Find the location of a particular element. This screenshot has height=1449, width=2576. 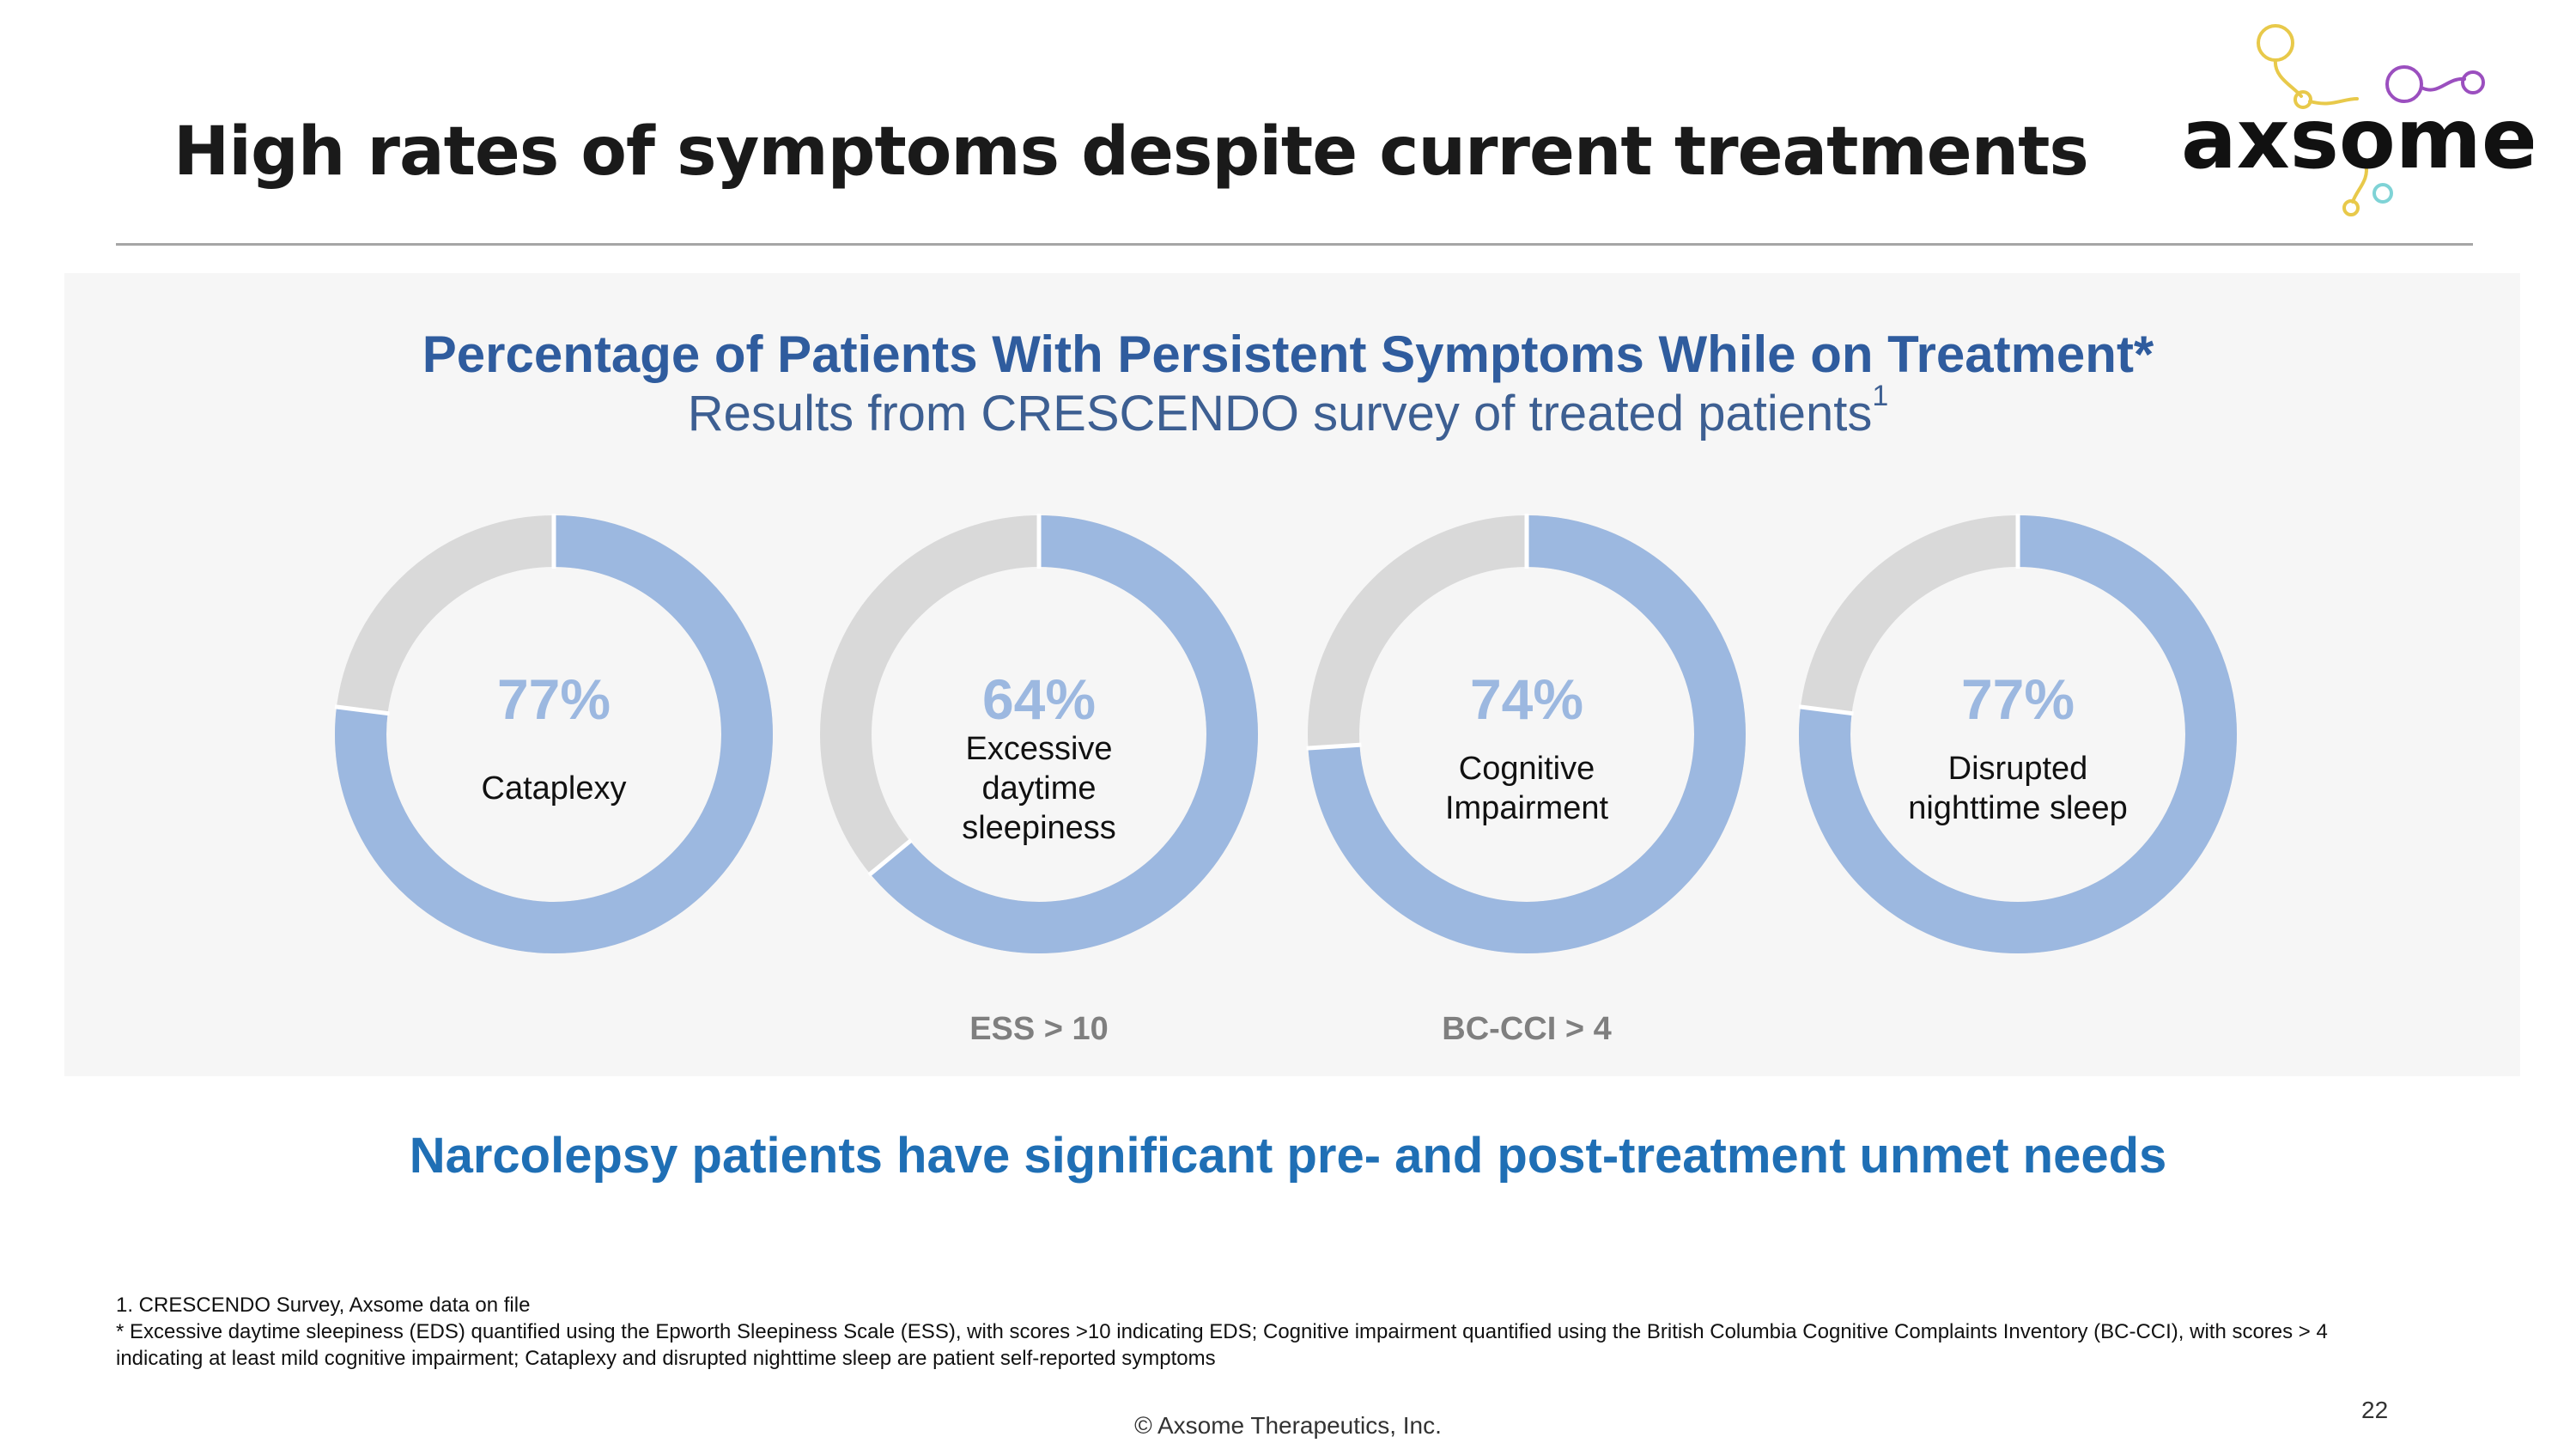

donut-category-label: daytime is located at coordinates (1038, 788).